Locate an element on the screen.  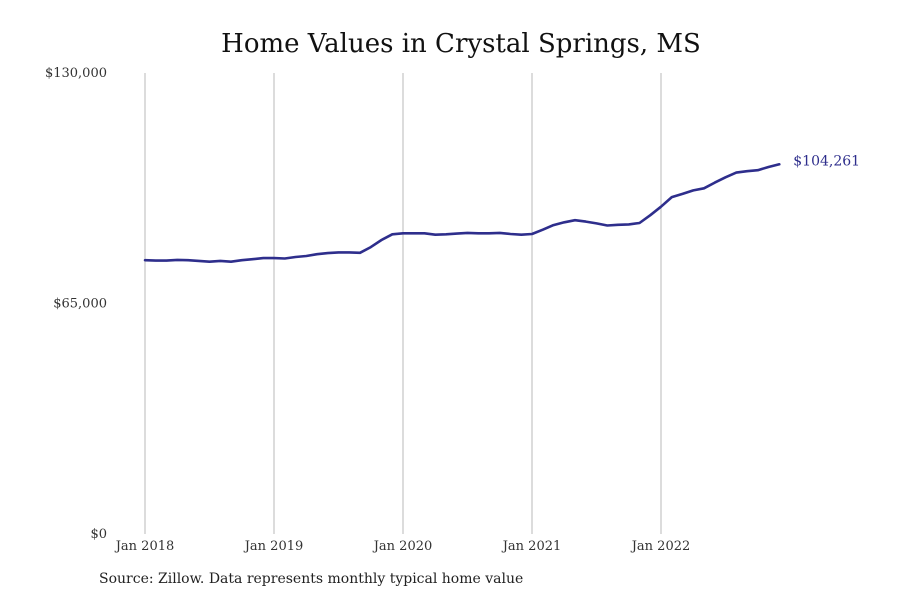
y-tick-label: $65,000 is located at coordinates (80, 304).